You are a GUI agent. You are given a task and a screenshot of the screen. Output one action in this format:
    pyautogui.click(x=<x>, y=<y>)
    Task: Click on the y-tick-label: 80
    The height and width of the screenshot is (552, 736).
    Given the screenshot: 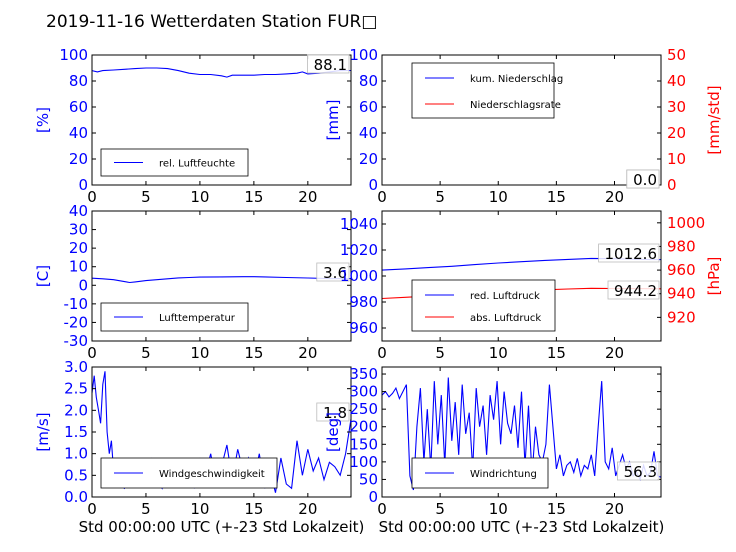 What is the action you would take?
    pyautogui.click(x=368, y=81)
    